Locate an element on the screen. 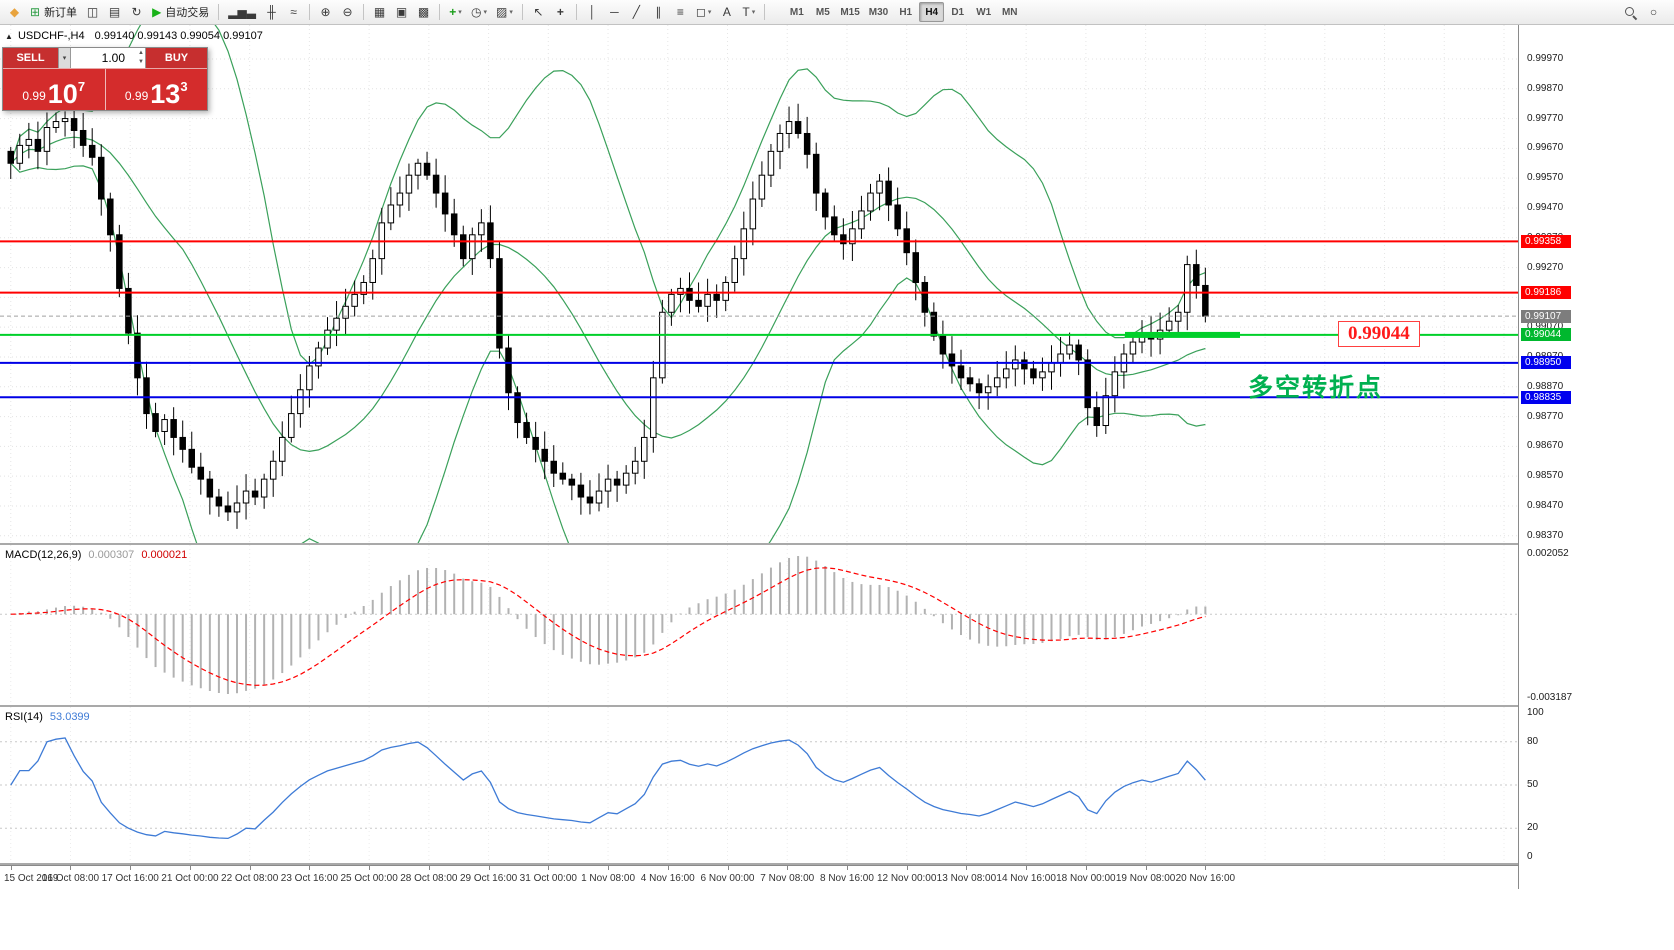 The image size is (1674, 950). periods-button: ◷ ▾ is located at coordinates (479, 12).